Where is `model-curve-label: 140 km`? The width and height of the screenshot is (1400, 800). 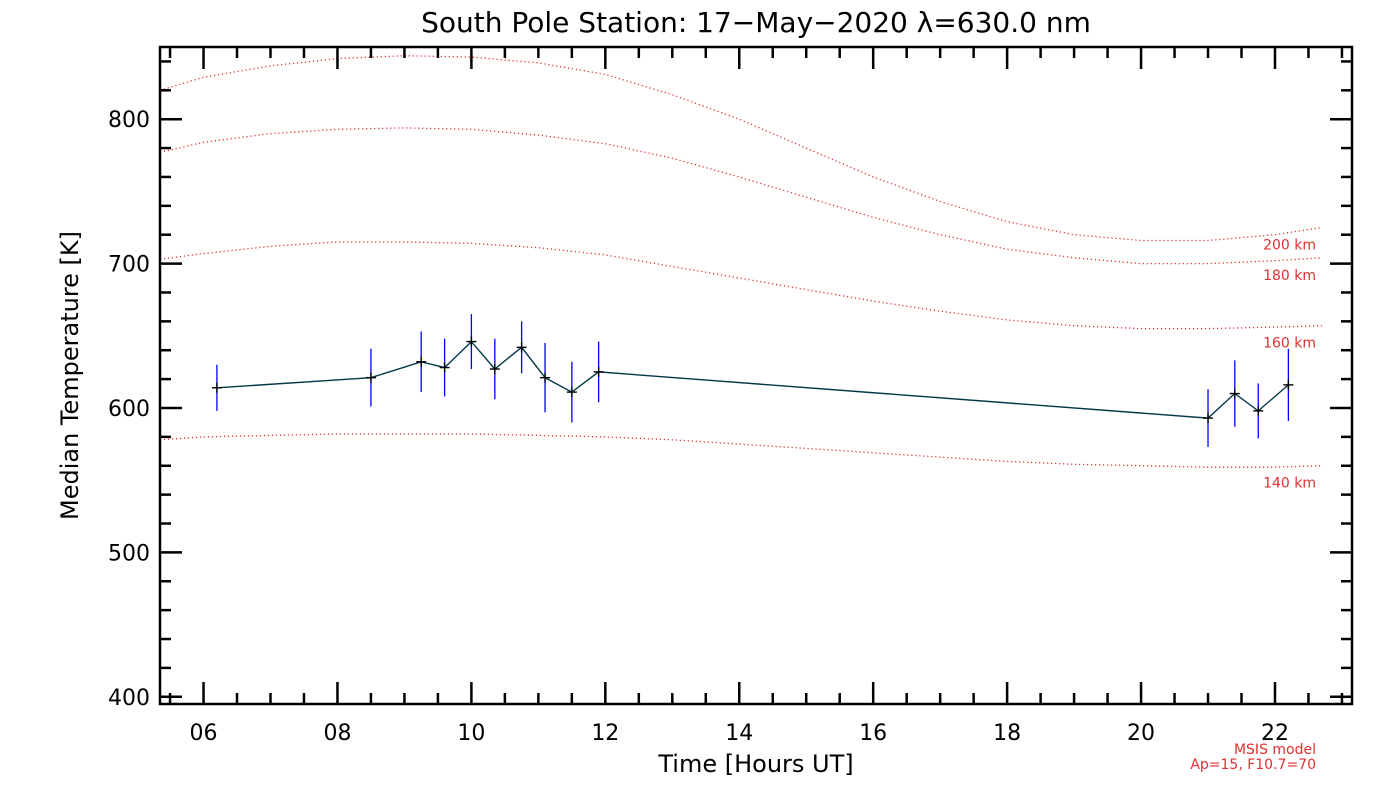 model-curve-label: 140 km is located at coordinates (1289, 484).